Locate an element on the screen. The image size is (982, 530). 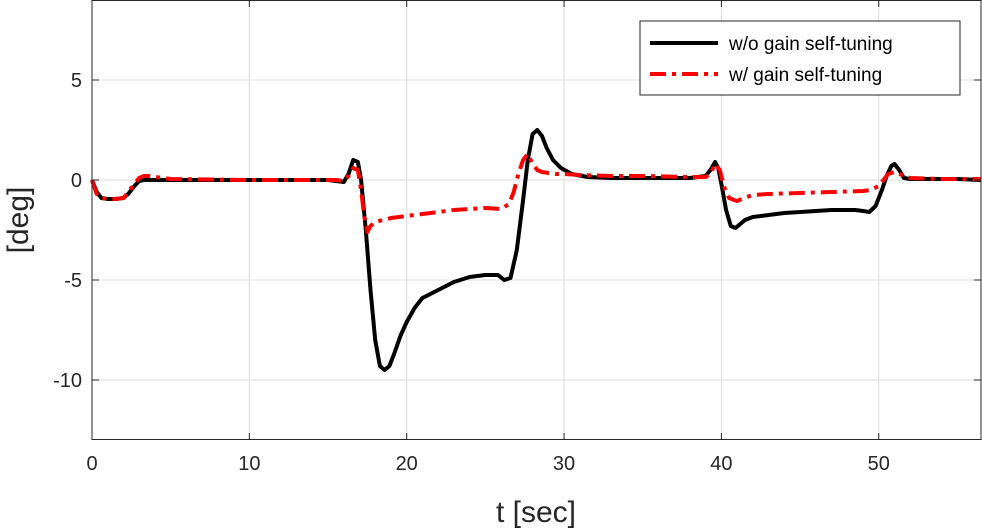
legend-label-series-1: w/o gain self-tuning is located at coordinates (810, 44).